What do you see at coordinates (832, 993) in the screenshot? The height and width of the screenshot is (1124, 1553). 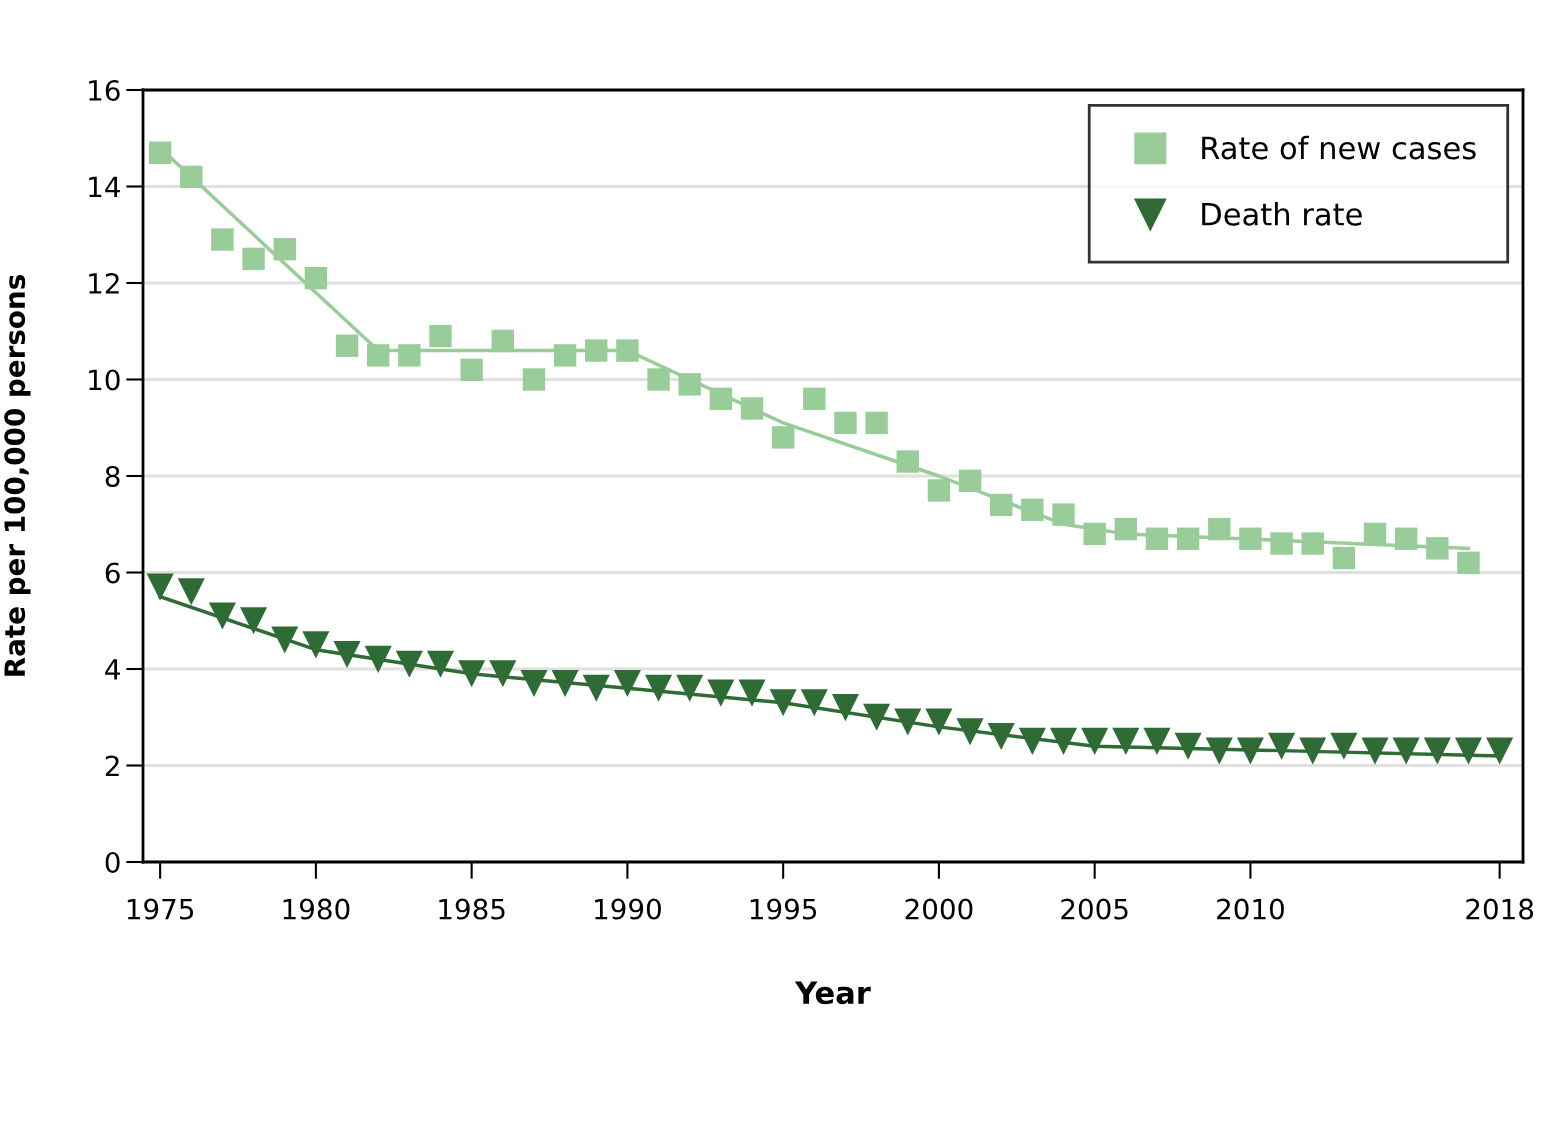 I see `x-axis-title: Year` at bounding box center [832, 993].